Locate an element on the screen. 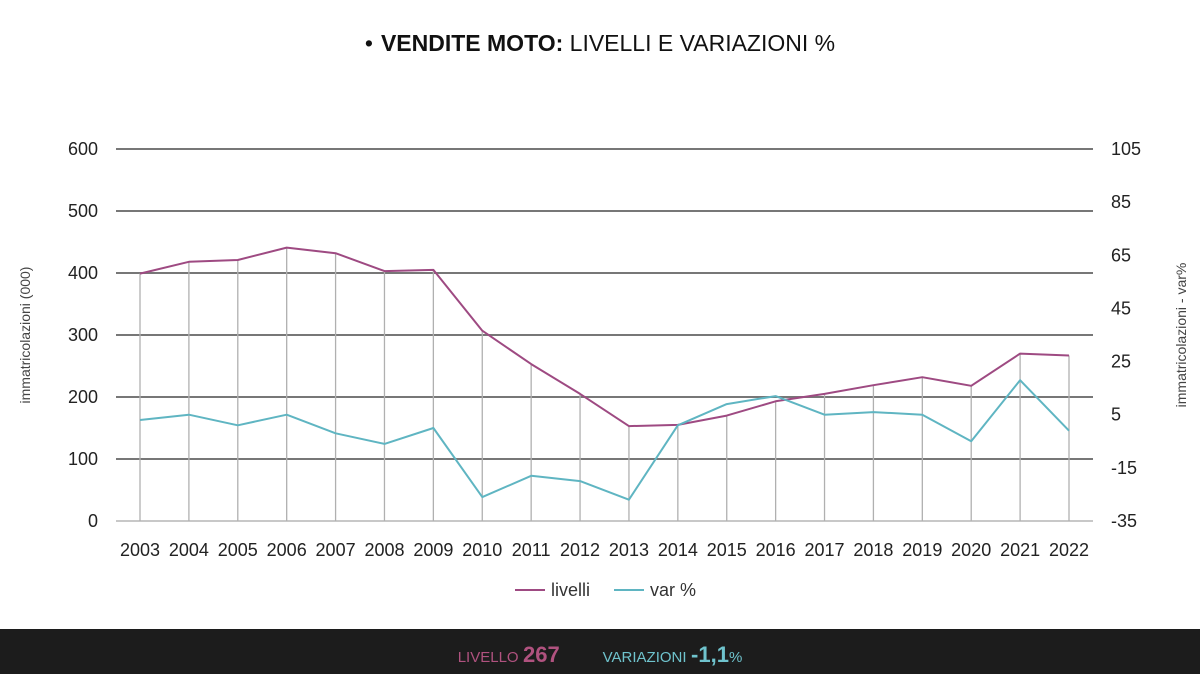 Image resolution: width=1200 pixels, height=684 pixels. right-axis-label: immatricolazioni - var% is located at coordinates (1181, 335).